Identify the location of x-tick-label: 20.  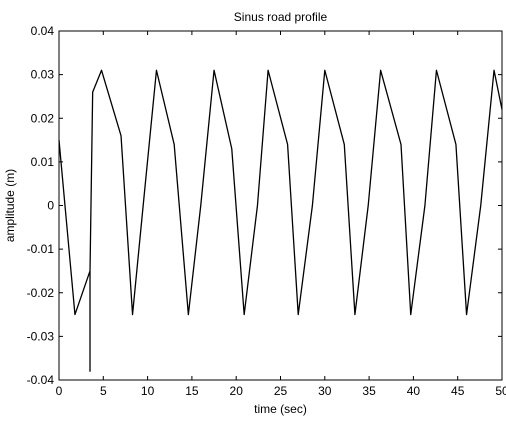
(237, 391).